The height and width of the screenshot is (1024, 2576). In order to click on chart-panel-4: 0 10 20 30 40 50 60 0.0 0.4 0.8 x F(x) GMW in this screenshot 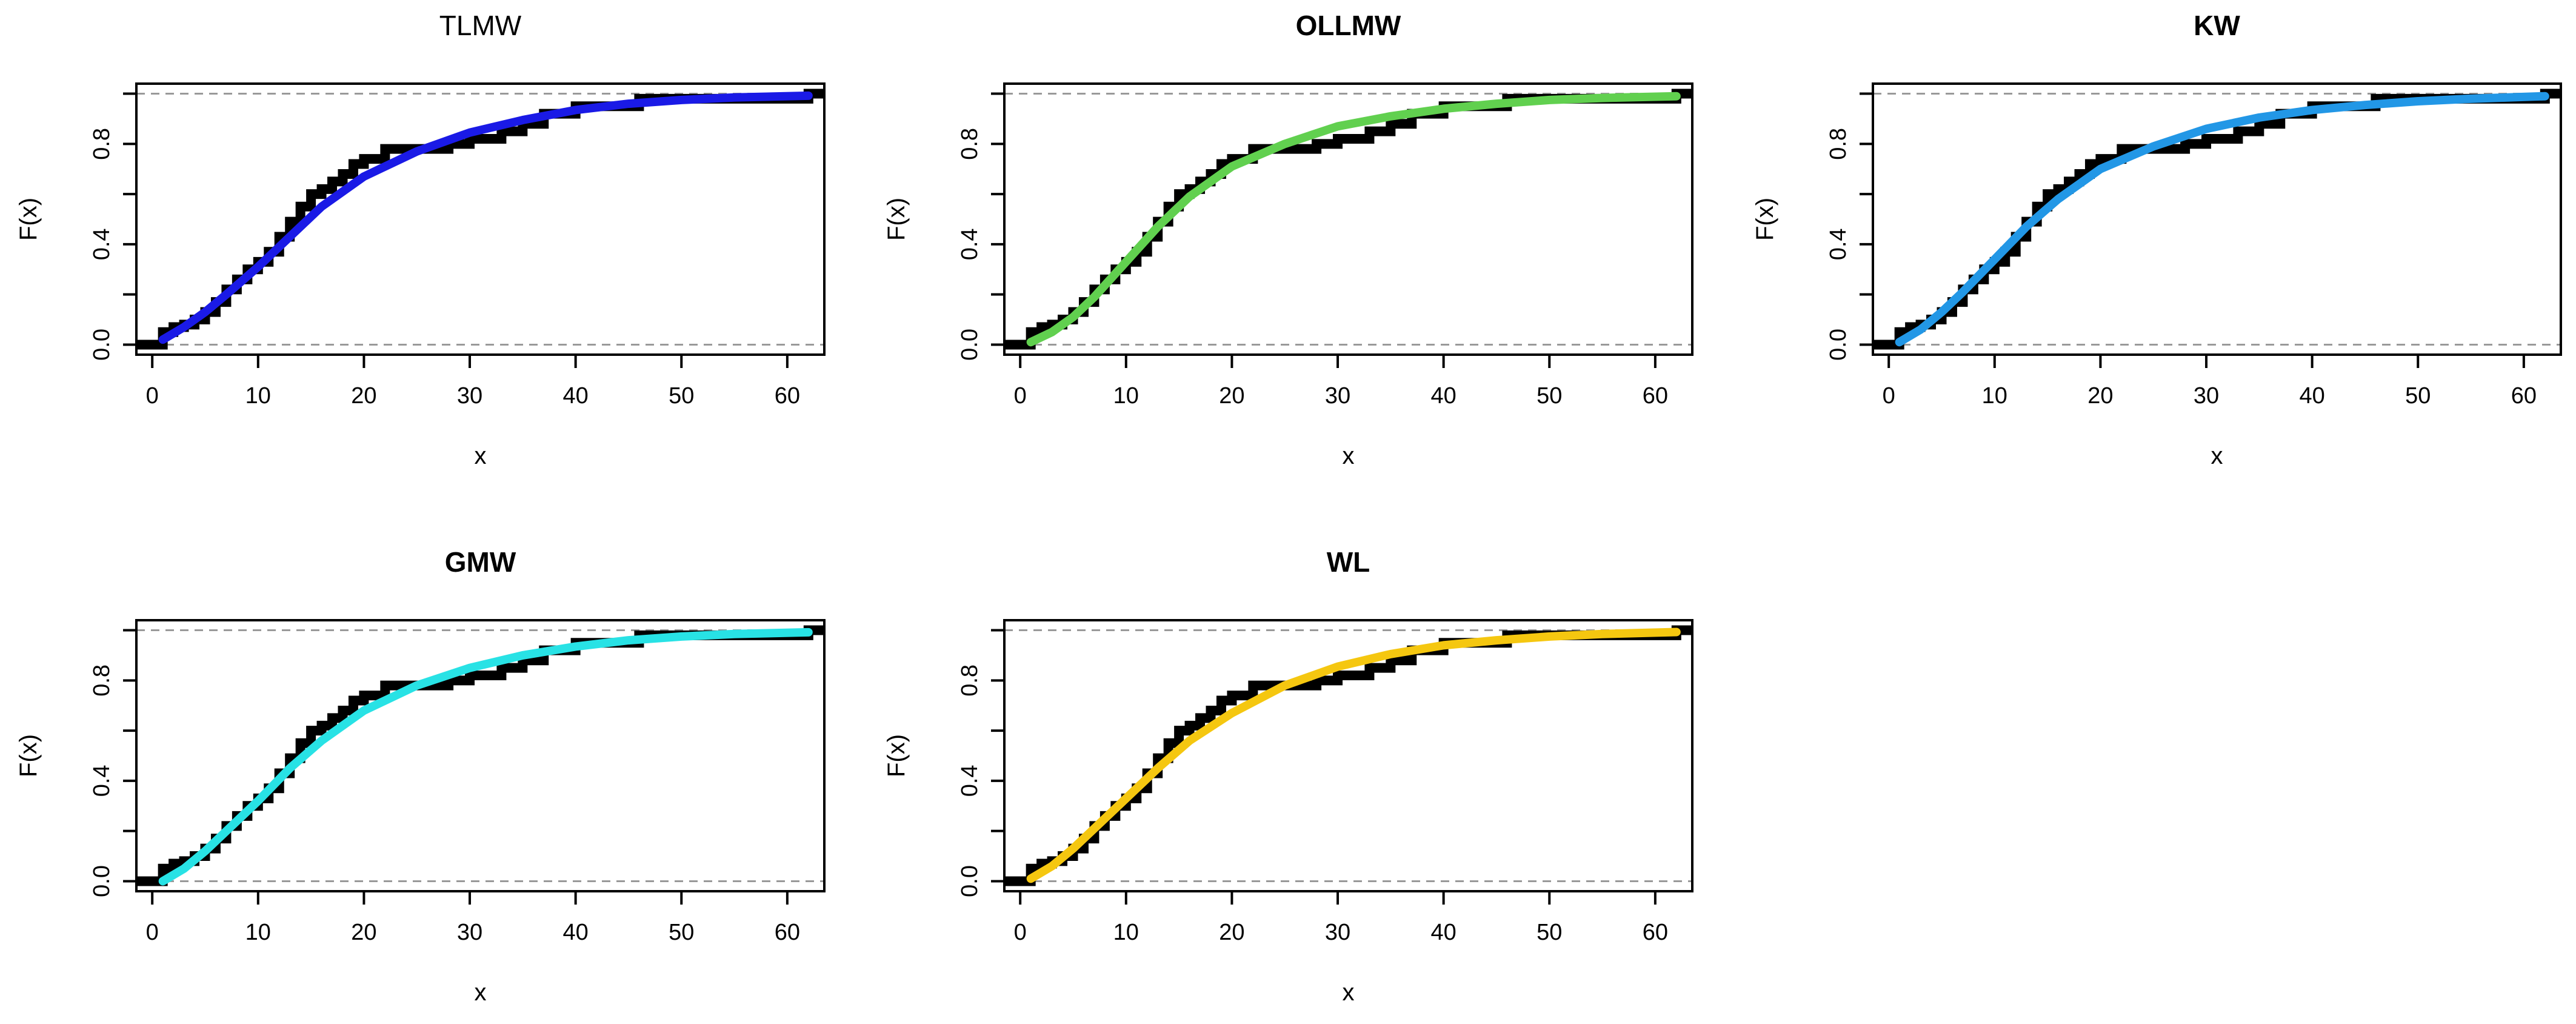, I will do `click(420, 776)`.